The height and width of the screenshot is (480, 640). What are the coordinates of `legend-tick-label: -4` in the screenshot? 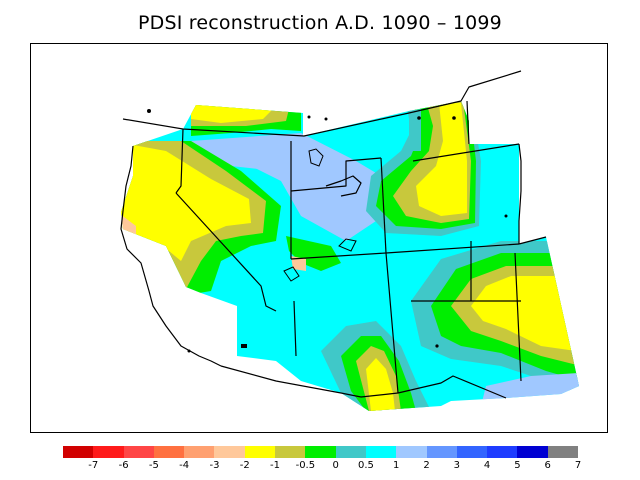 It's located at (184, 465).